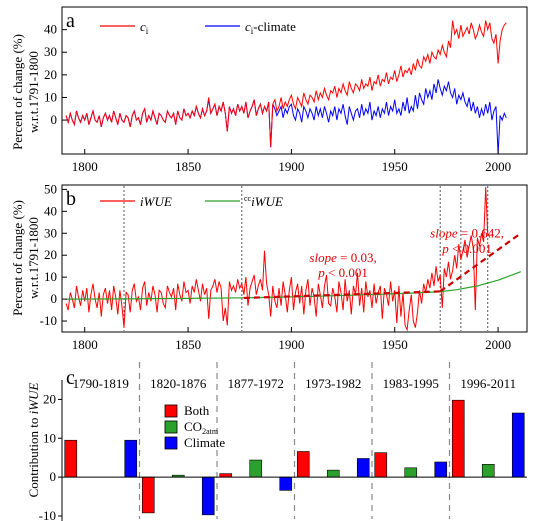 The height and width of the screenshot is (521, 550). Describe the element at coordinates (156, 201) in the screenshot. I see `legend-label-iwue: iWUE` at that location.